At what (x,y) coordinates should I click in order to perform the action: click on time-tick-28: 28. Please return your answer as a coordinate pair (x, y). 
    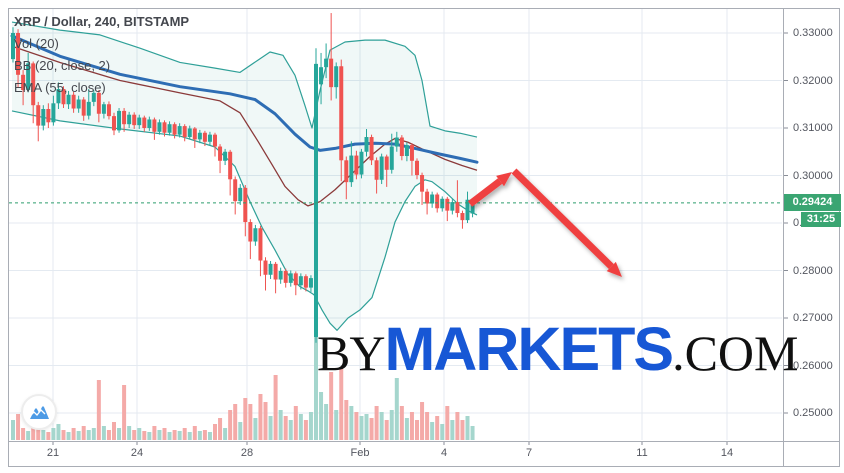
    Looking at the image, I should click on (247, 453).